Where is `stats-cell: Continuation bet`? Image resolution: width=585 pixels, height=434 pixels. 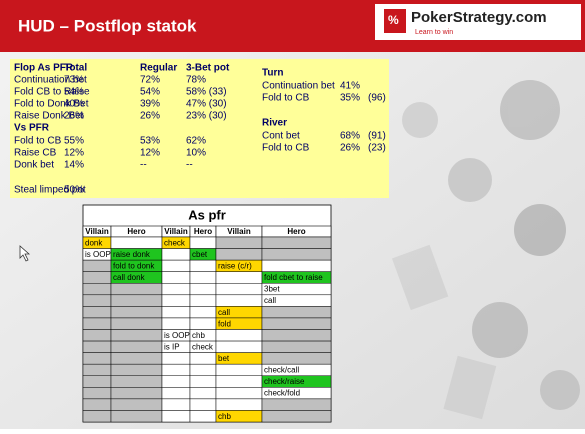 stats-cell: Continuation bet is located at coordinates (298, 86).